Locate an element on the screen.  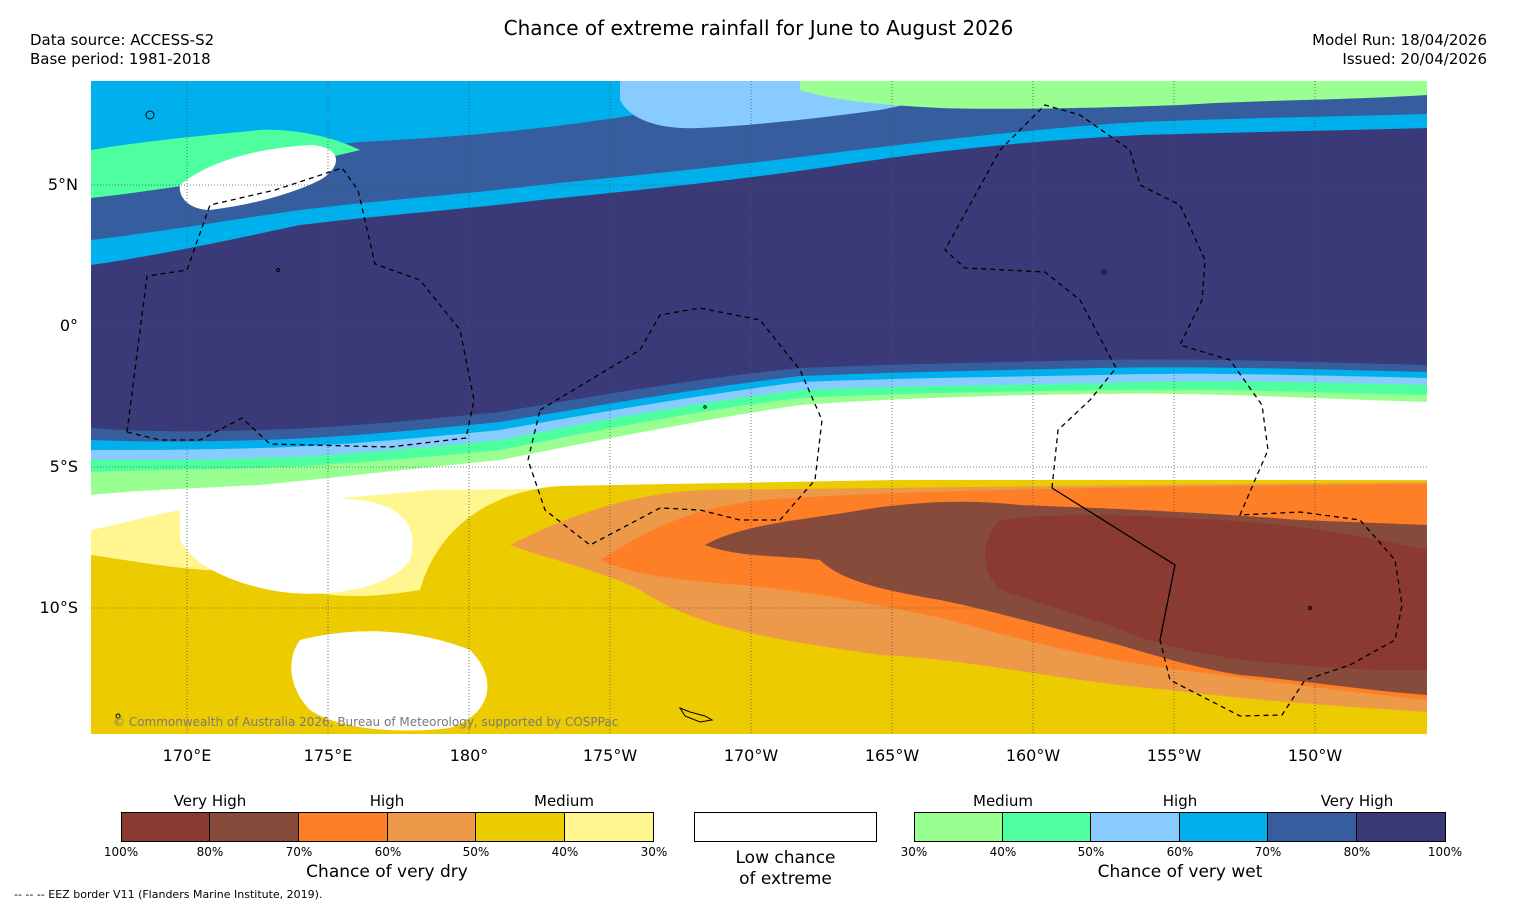
low-chance-swatch is located at coordinates (785, 827).